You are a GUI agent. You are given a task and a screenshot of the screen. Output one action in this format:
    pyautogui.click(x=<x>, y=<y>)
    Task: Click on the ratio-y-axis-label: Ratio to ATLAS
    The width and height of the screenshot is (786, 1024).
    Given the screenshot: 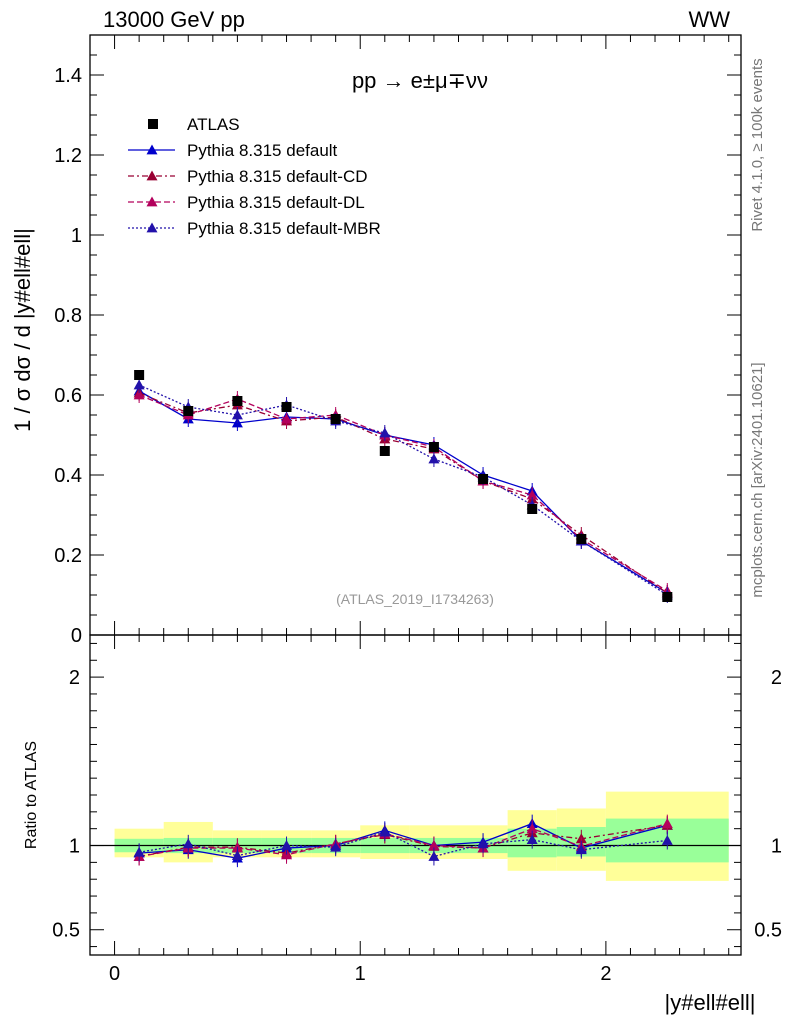 What is the action you would take?
    pyautogui.click(x=31, y=795)
    